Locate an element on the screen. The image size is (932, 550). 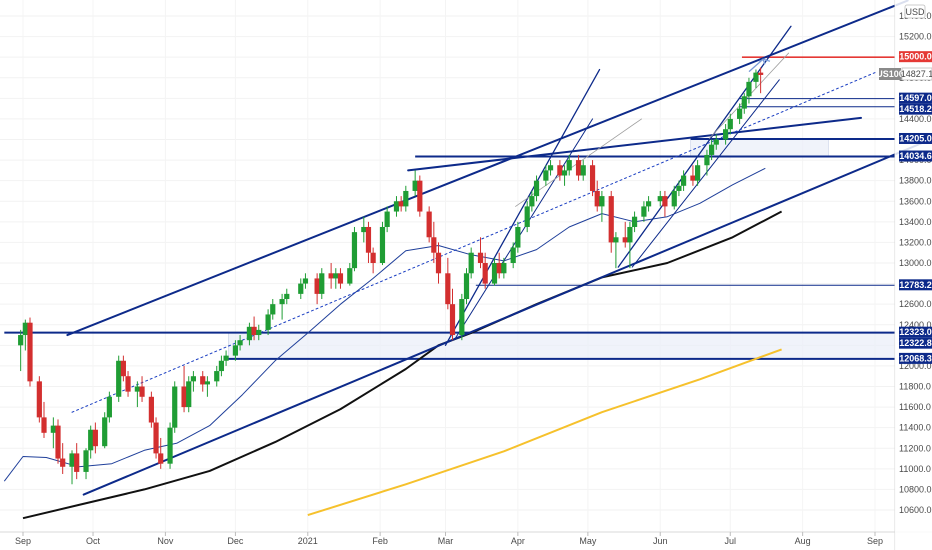
x-tick-label: Sep is located at coordinates (875, 541).